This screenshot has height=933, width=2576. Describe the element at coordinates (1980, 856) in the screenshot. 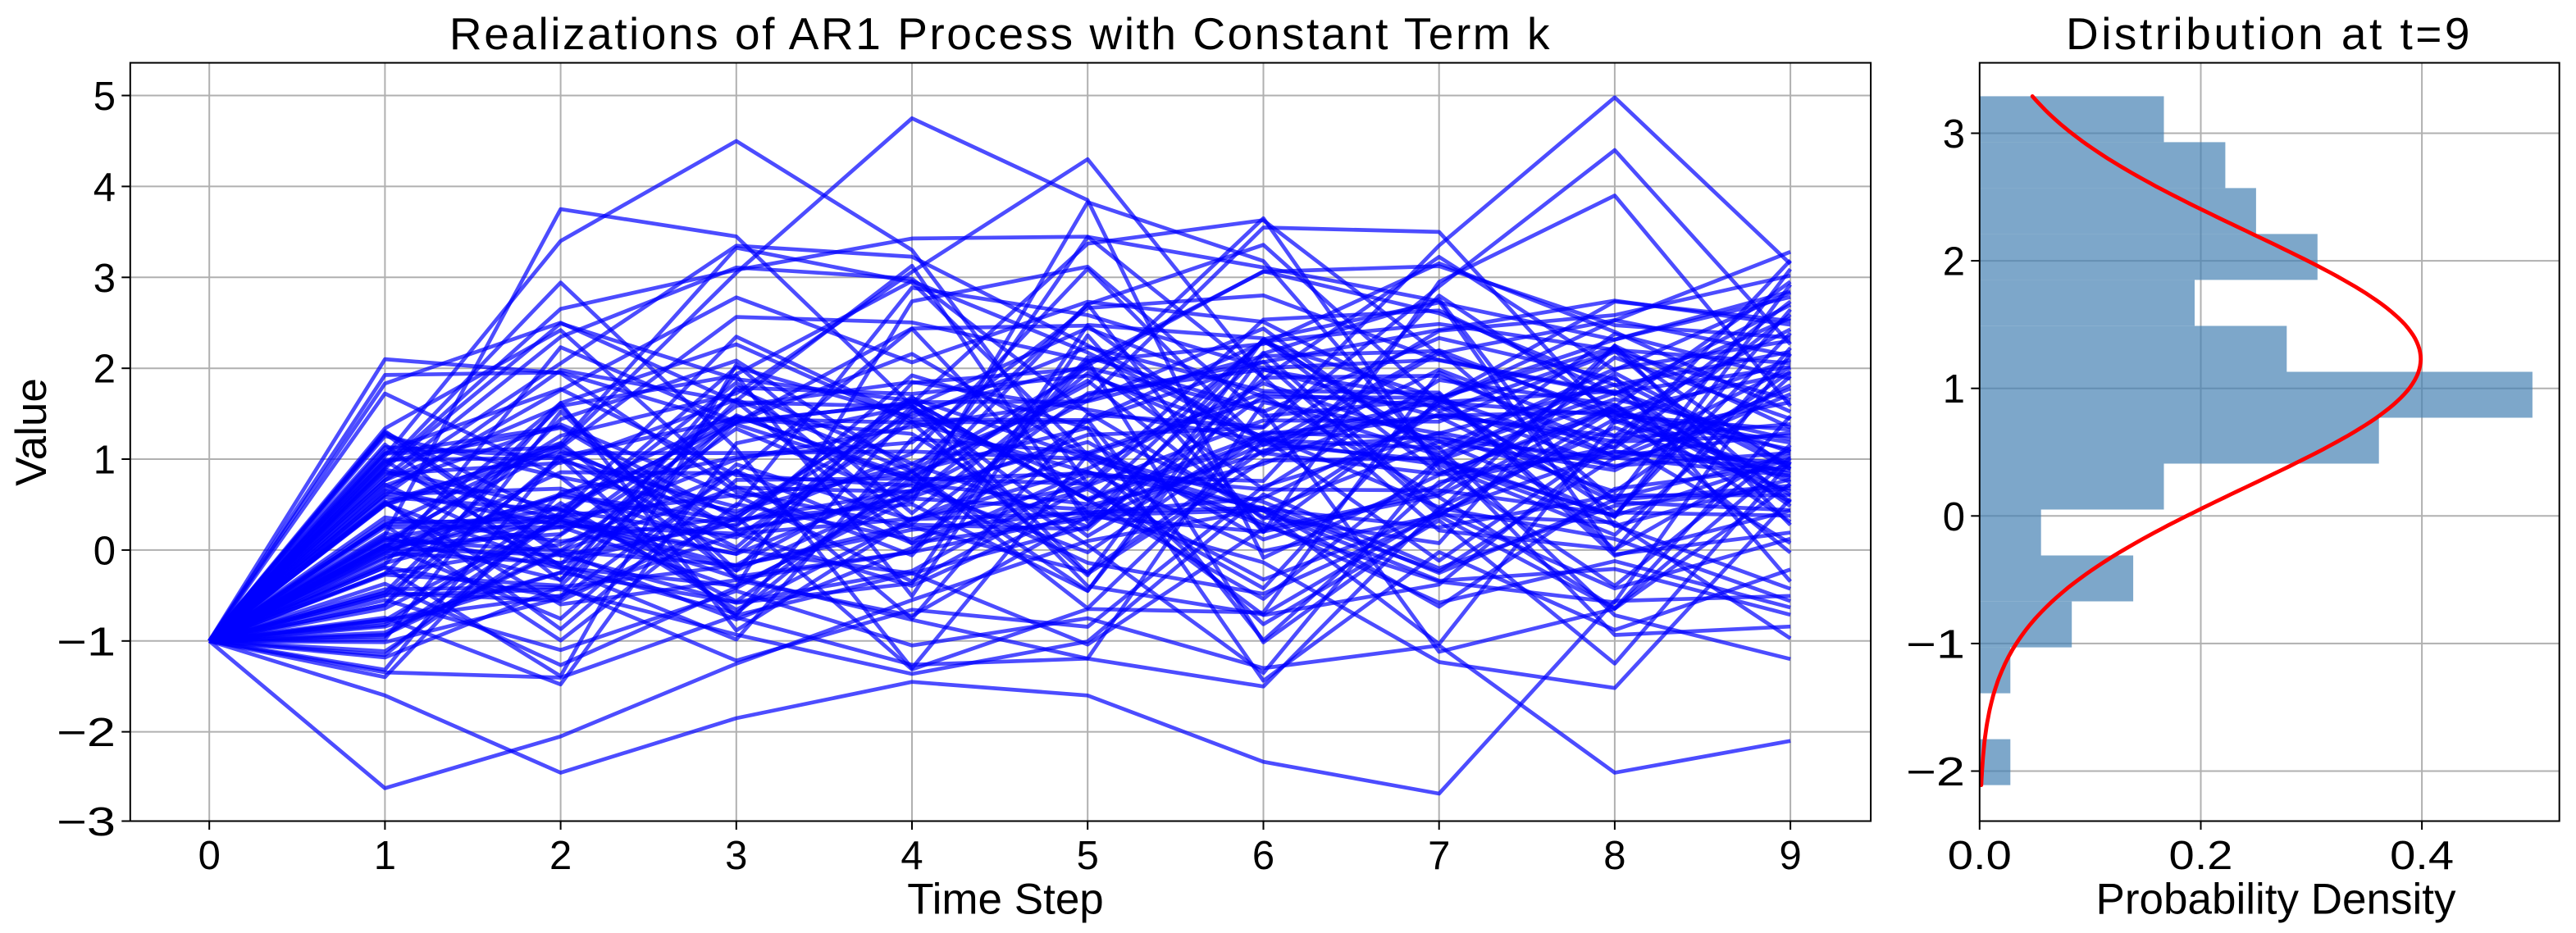

I see `svg-text: 0.0` at that location.